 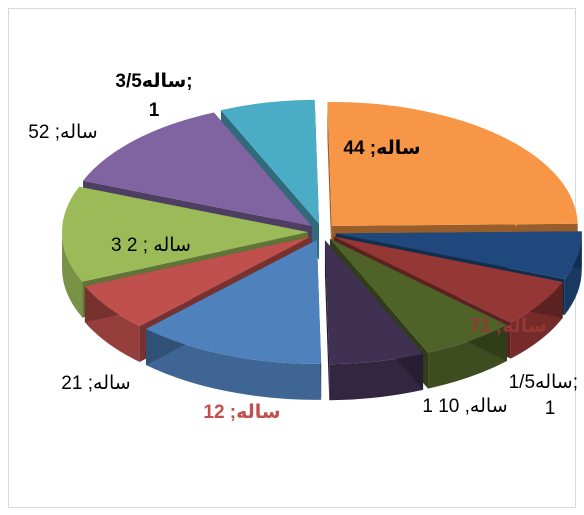 What do you see at coordinates (524, 217) in the screenshot?
I see `slice-label-6-year: 6ساله; 1` at bounding box center [524, 217].